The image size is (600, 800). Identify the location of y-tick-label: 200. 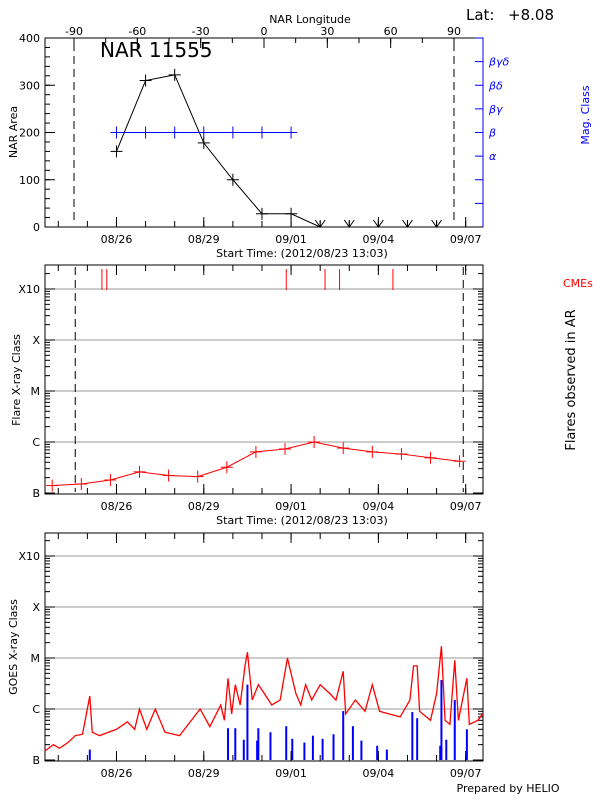
(29, 133).